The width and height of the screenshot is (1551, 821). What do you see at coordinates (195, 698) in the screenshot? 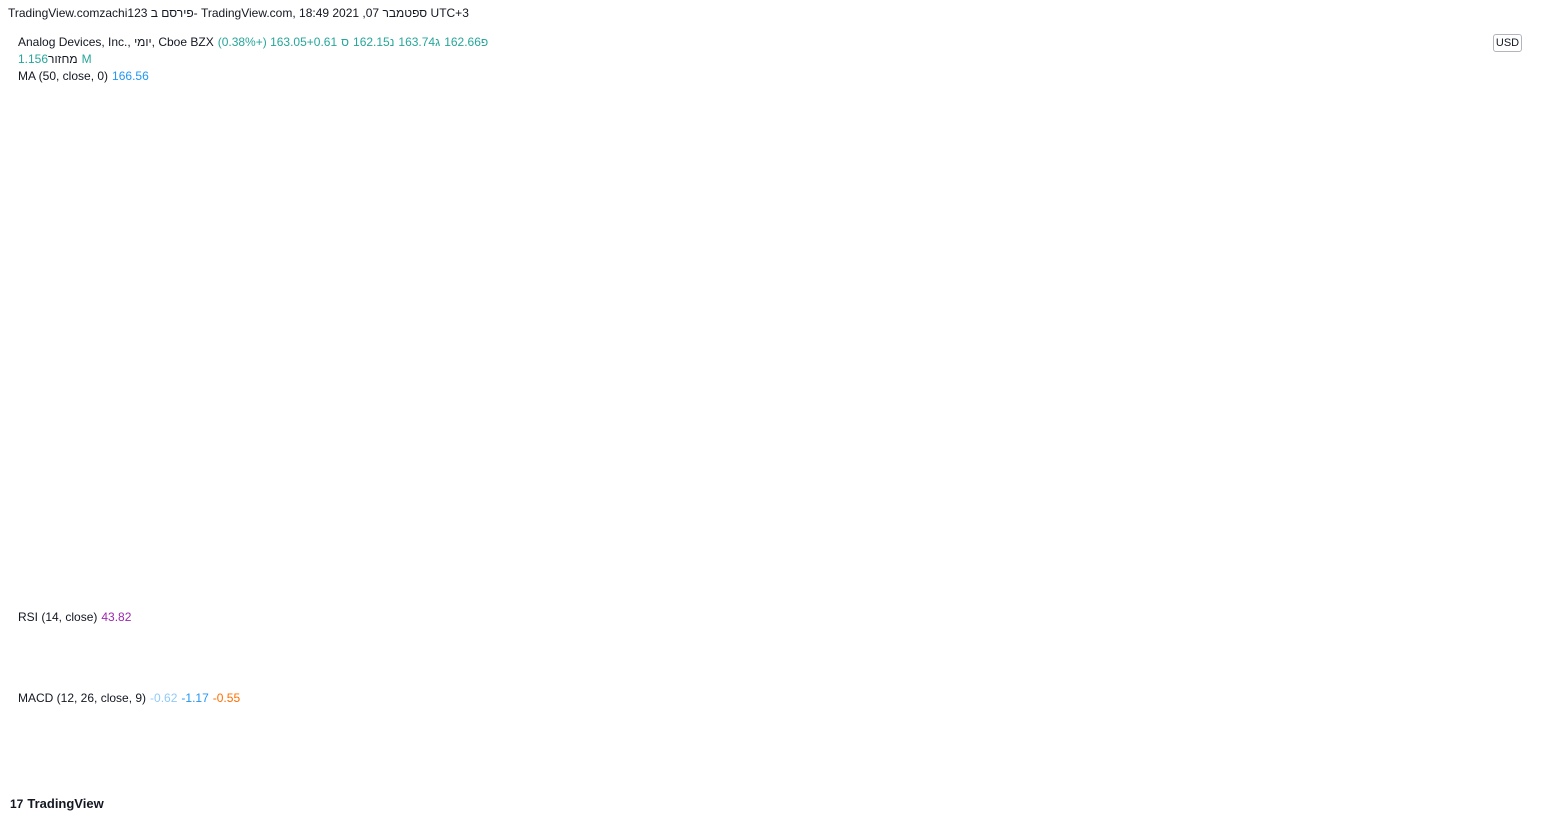
I see `macd-line-value: -1.17` at bounding box center [195, 698].